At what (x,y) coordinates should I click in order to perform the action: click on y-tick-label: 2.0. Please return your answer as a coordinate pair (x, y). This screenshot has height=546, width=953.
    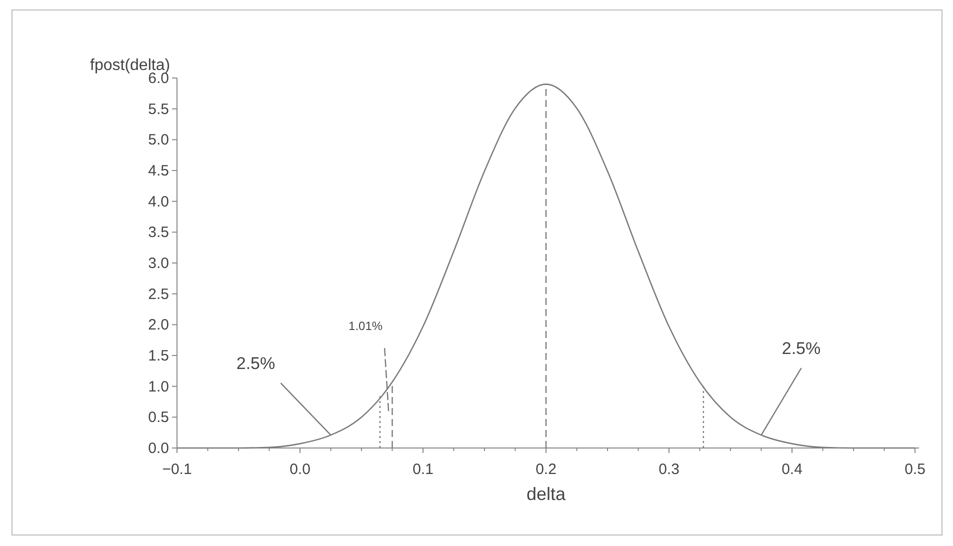
    Looking at the image, I should click on (158, 325).